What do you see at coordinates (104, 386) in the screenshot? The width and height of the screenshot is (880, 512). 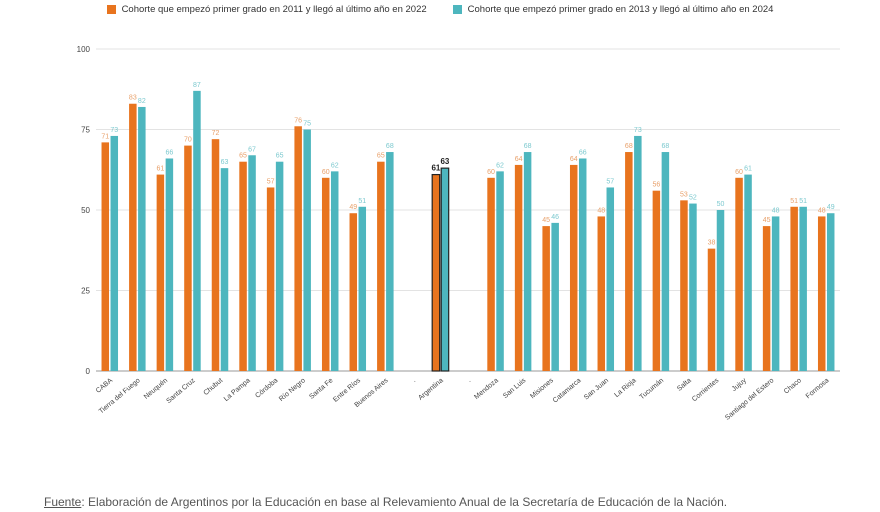 I see `x-tick-label-0: CABA` at bounding box center [104, 386].